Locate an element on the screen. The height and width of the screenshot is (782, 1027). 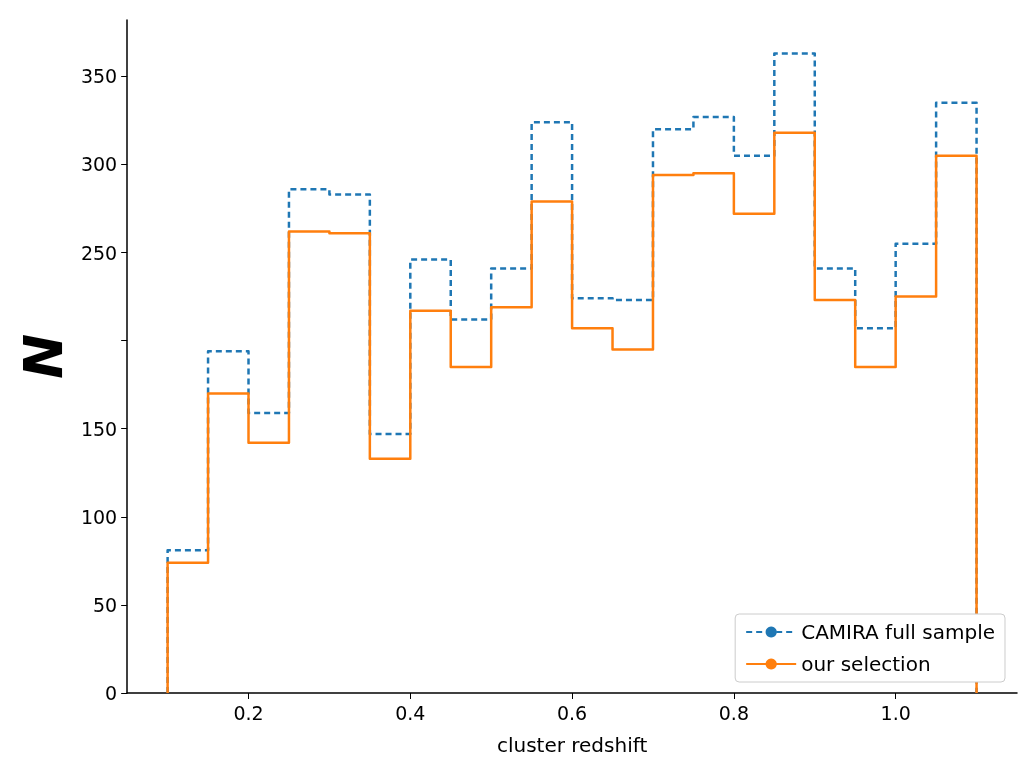
x-tick-label: 0.2 is located at coordinates (248, 712).